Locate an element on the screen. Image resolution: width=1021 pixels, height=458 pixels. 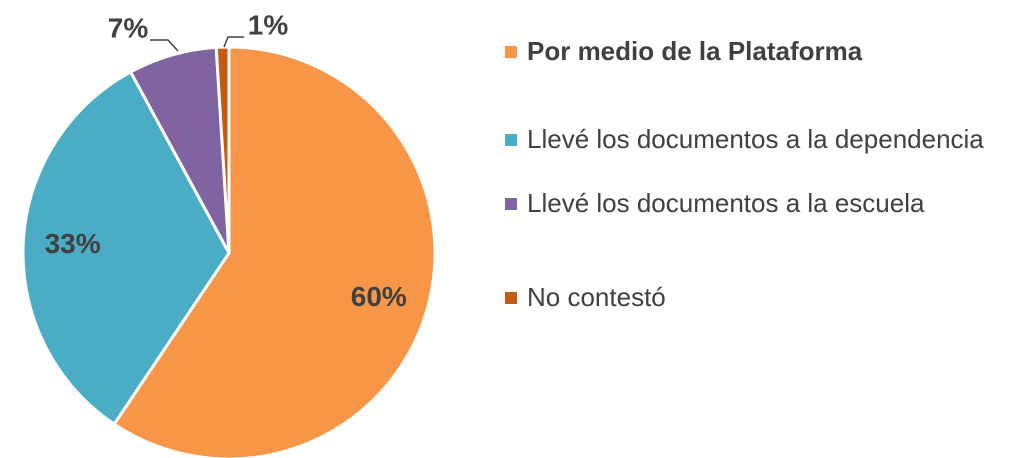
legend-entry: Llevé los documentos a la escuela is located at coordinates (751, 203).